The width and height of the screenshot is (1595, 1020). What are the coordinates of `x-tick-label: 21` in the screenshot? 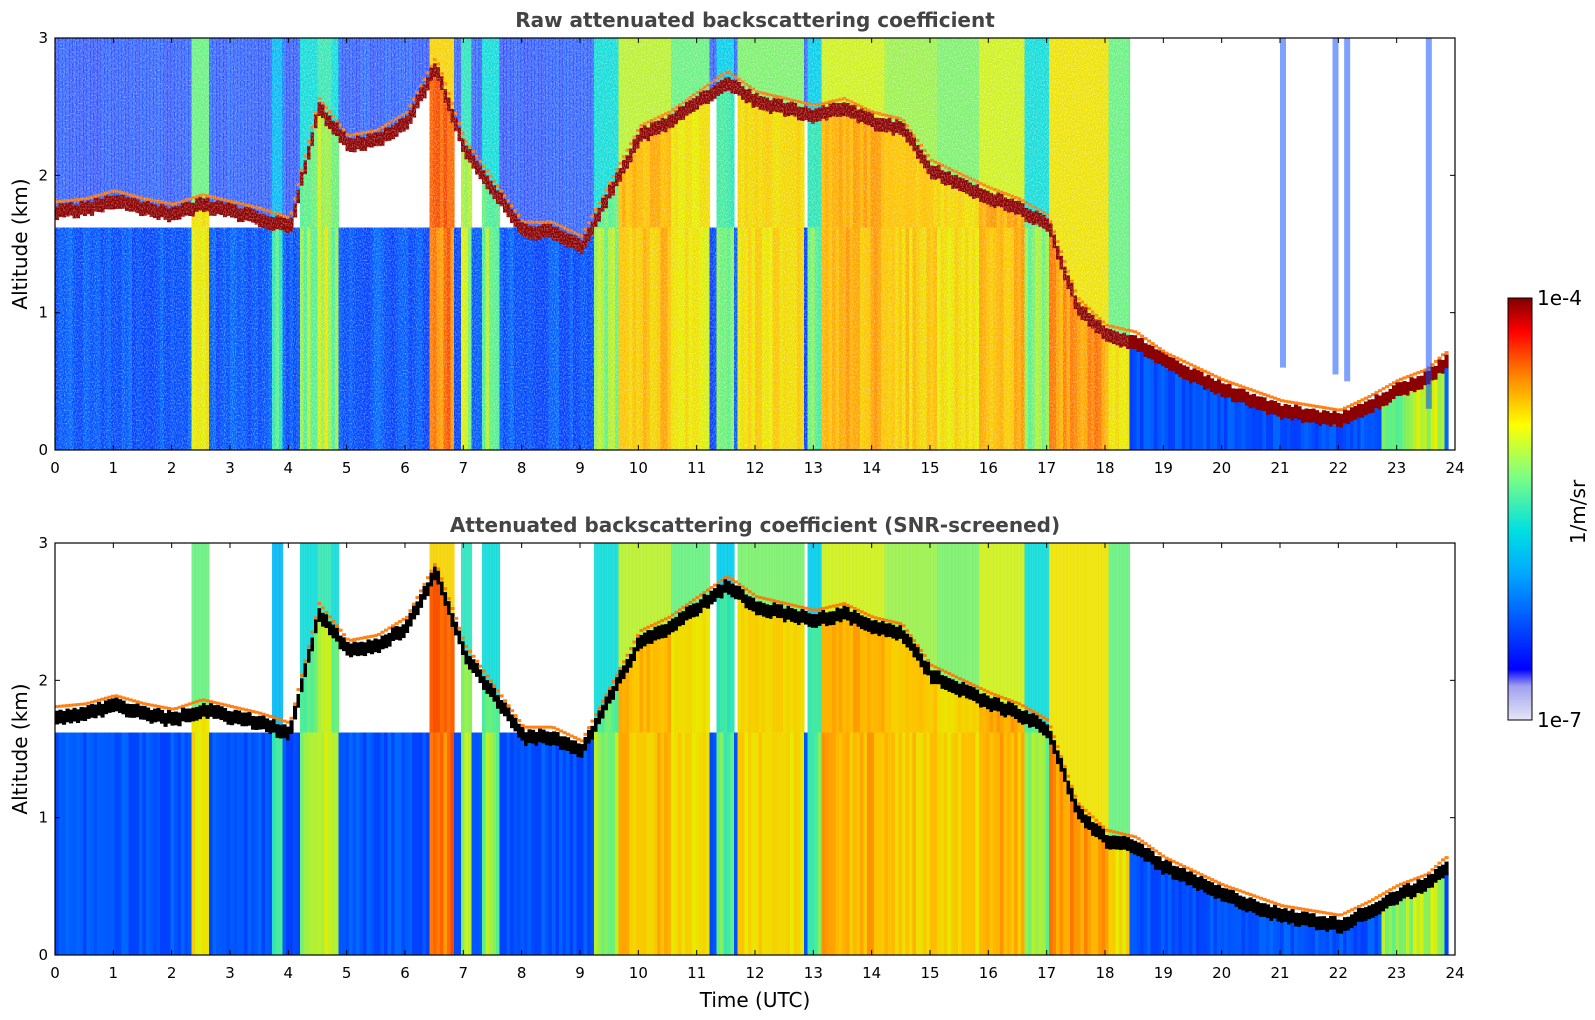 It's located at (1279, 973).